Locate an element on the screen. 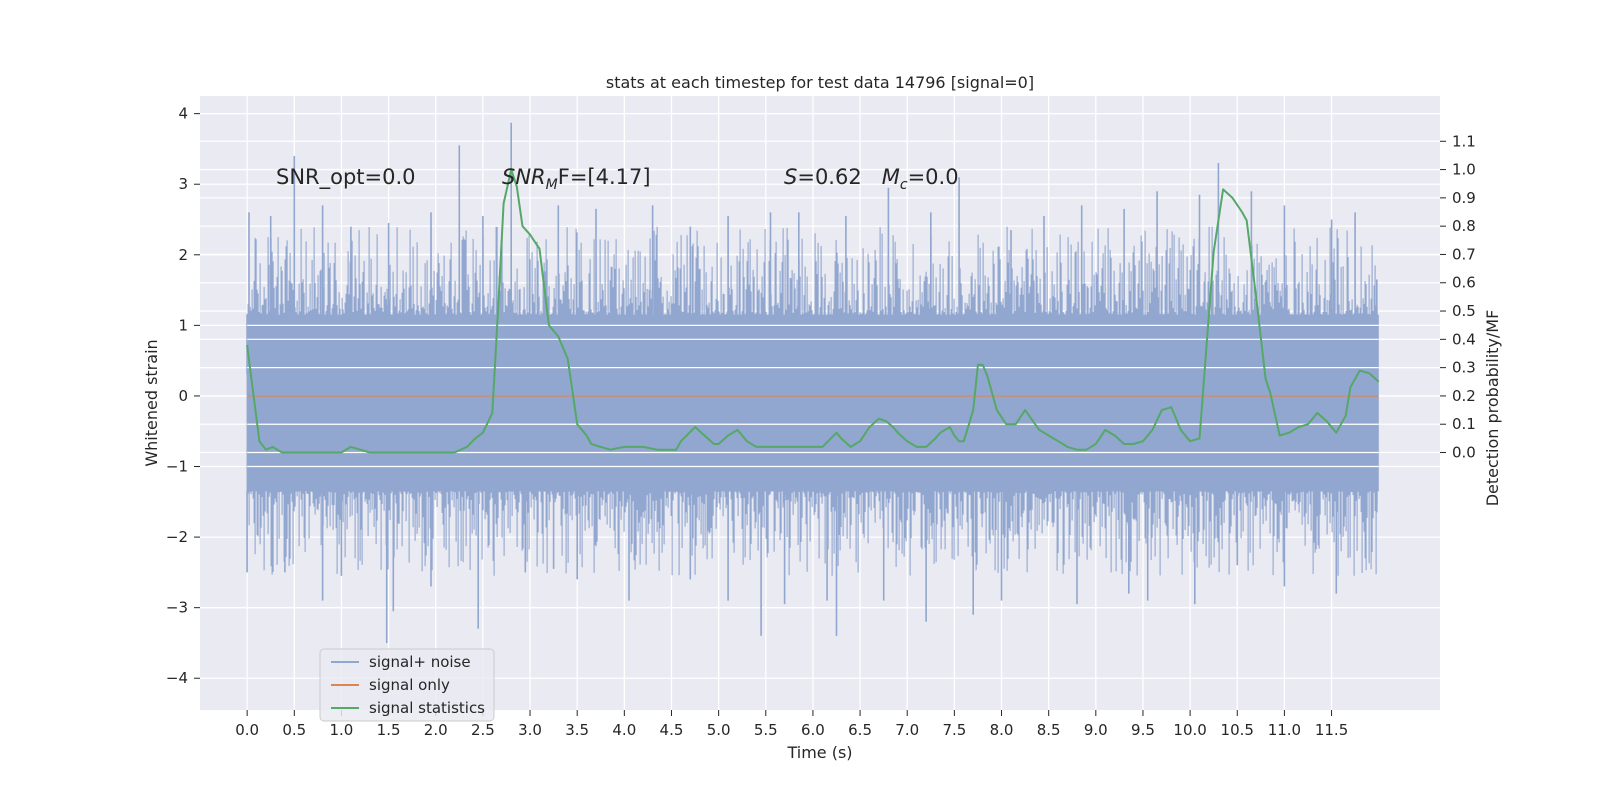 Image resolution: width=1600 pixels, height=800 pixels. x-tick-label: 10.0 is located at coordinates (1189, 730).